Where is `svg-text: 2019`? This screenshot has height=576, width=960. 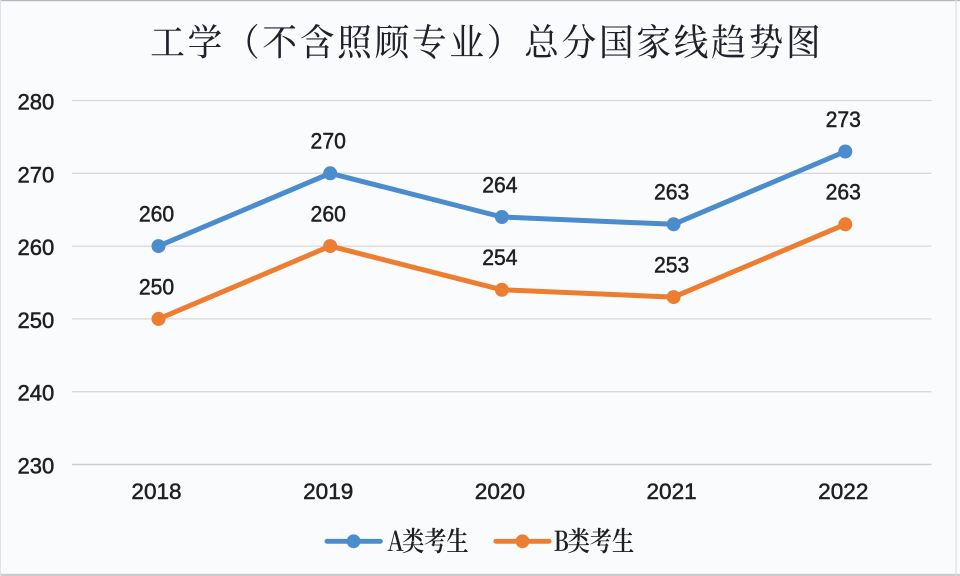 svg-text: 2019 is located at coordinates (328, 491).